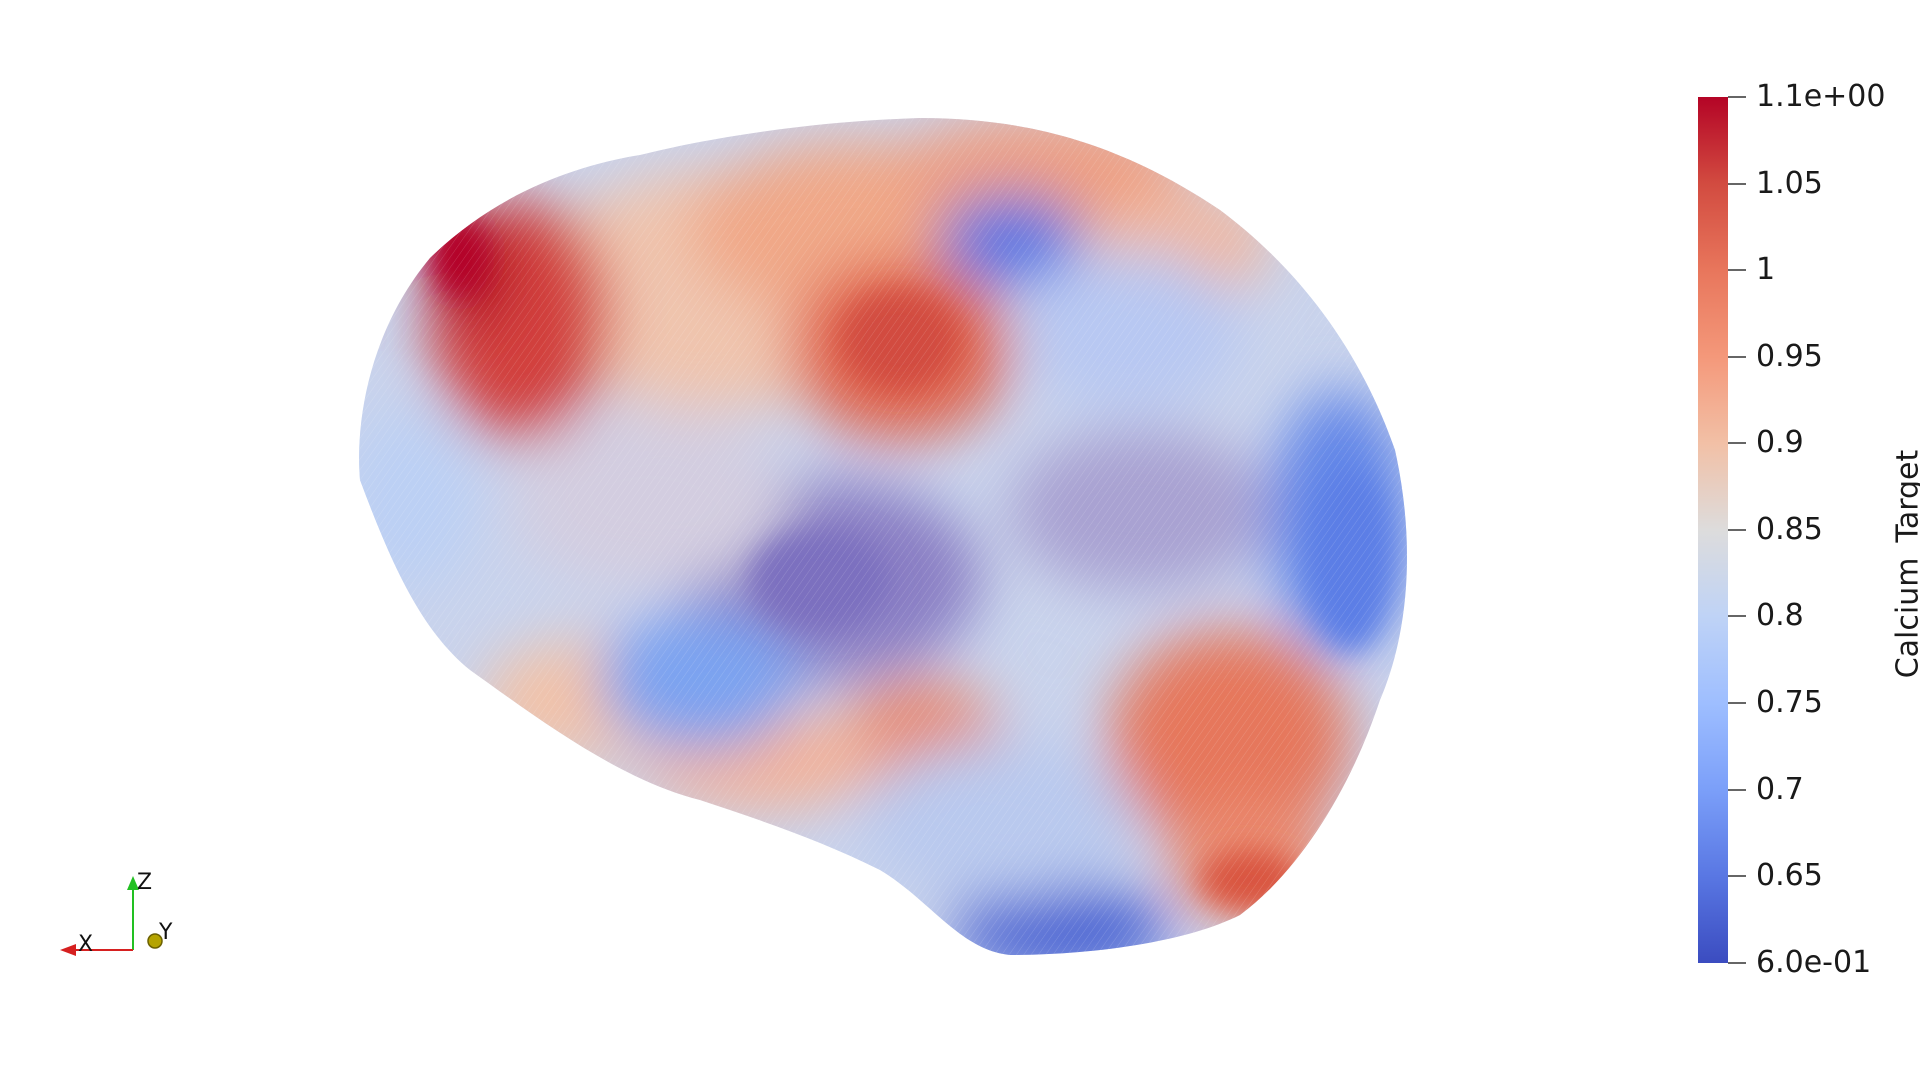 This screenshot has width=1920, height=1080. I want to click on scalar-tick-label: 0.85, so click(1789, 529).